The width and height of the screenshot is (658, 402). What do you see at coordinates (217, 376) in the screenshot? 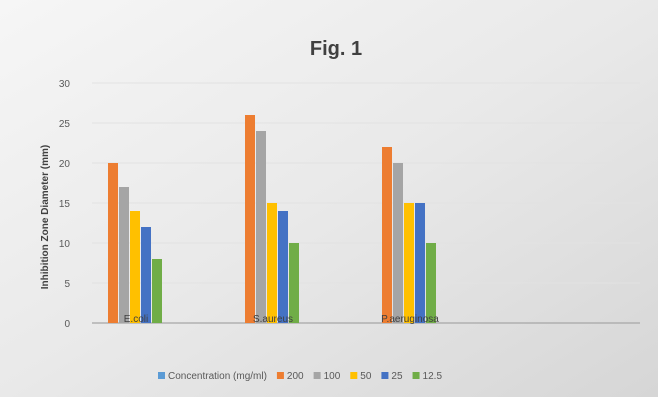
I see `legend-label: Concentration (mg/ml)` at bounding box center [217, 376].